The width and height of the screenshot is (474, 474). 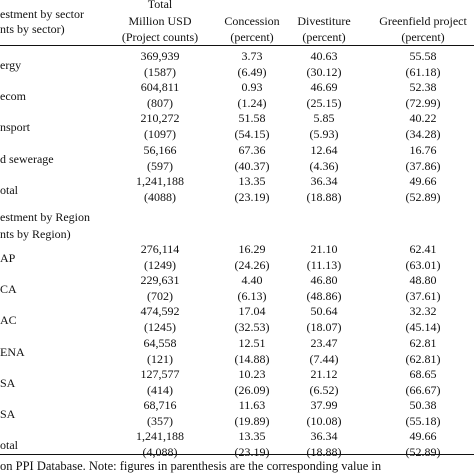 I want to click on row-label: ENA, so click(x=12, y=351).